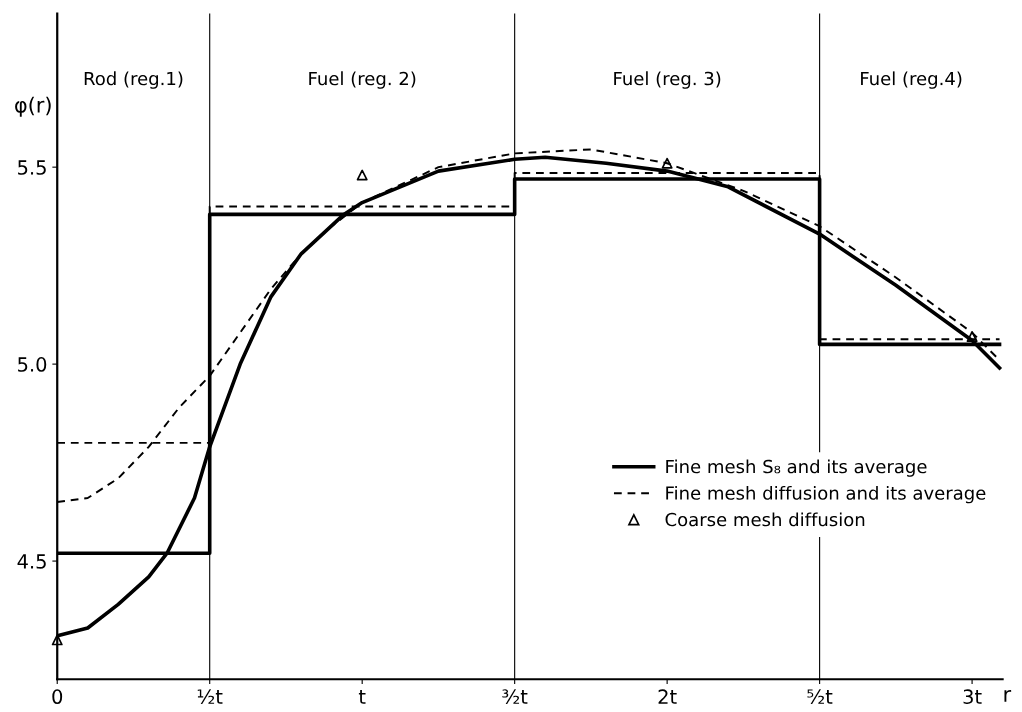 This screenshot has width=1022, height=712. What do you see at coordinates (32, 364) in the screenshot?
I see `y-tick-label: 5.0` at bounding box center [32, 364].